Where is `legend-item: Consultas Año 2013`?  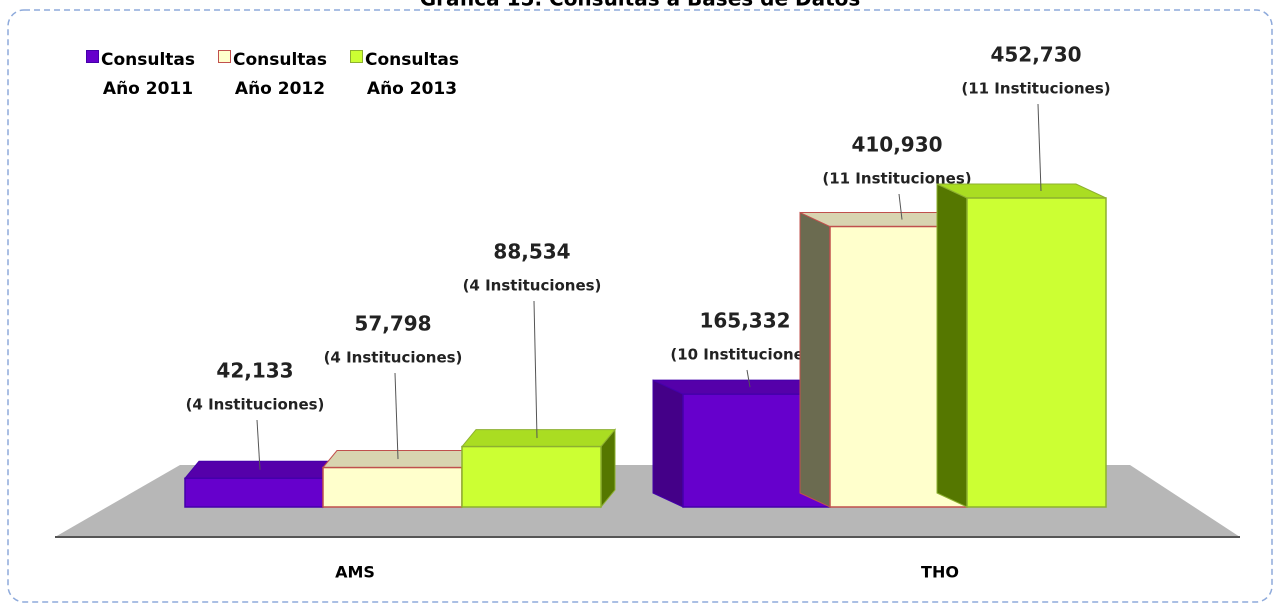 legend-item: Consultas Año 2013 is located at coordinates (411, 75).